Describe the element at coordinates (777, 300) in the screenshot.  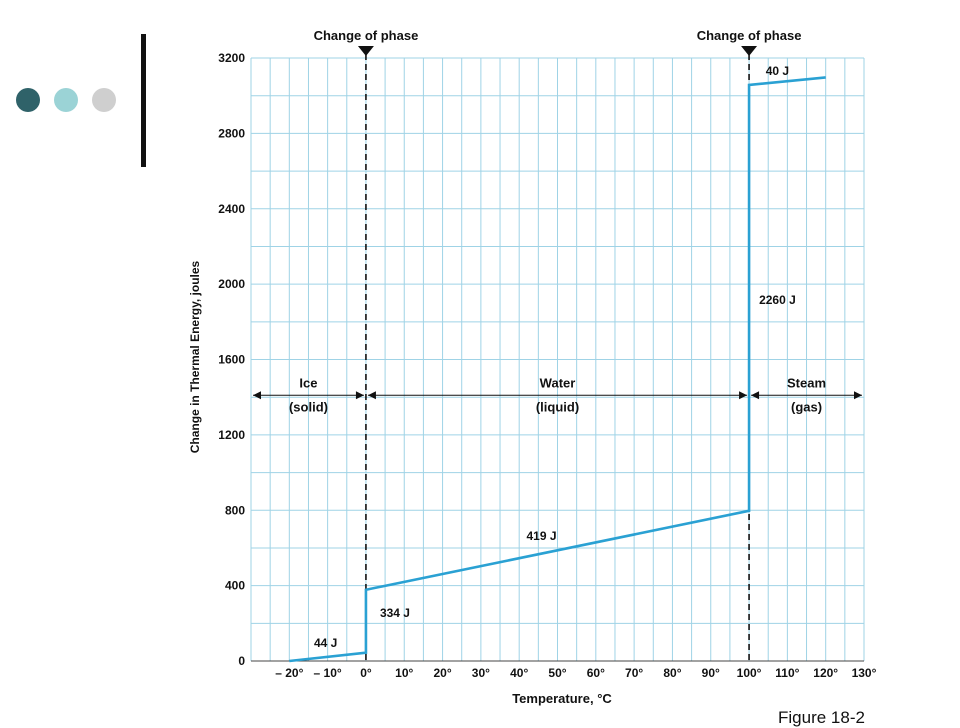
I see `segment-label: 2260 J` at that location.